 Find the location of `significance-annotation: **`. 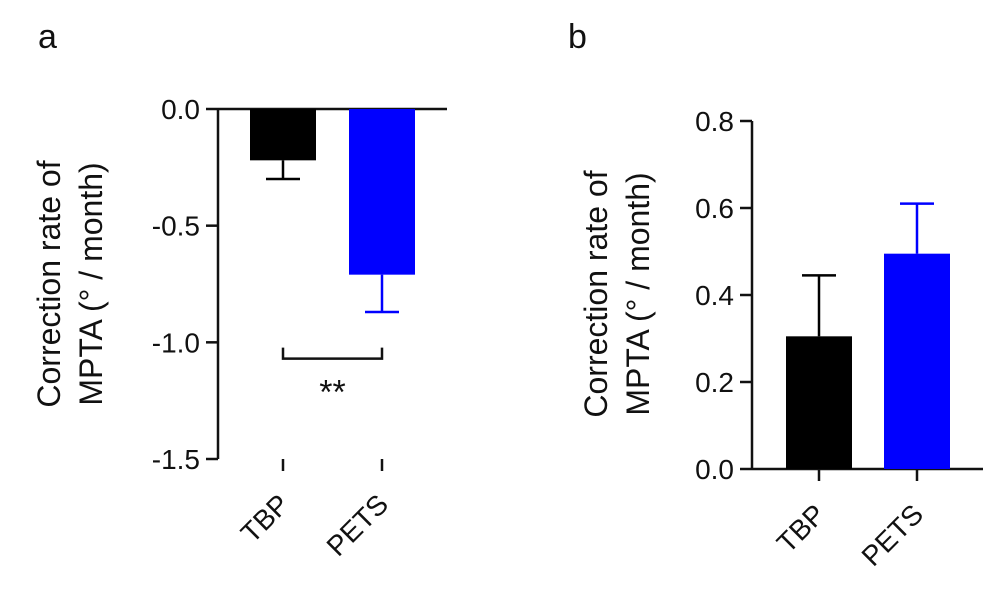

significance-annotation: ** is located at coordinates (332, 379).